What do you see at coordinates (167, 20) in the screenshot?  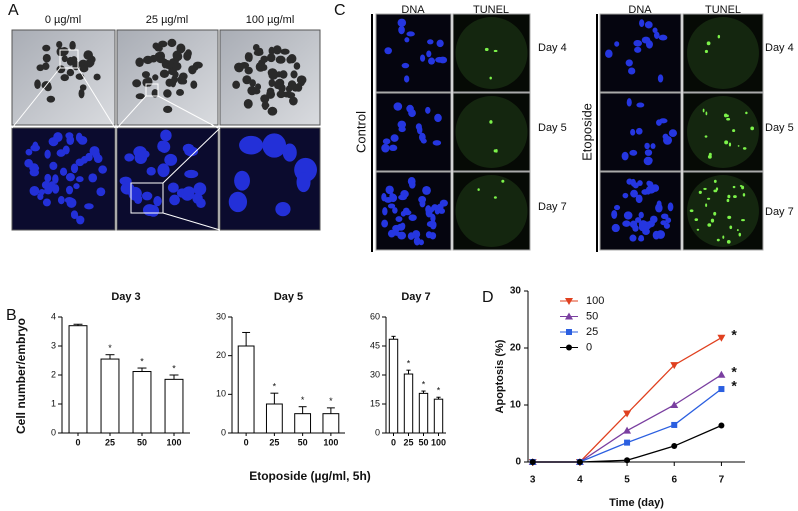 I see `concentration-label: 25 µg/ml` at bounding box center [167, 20].